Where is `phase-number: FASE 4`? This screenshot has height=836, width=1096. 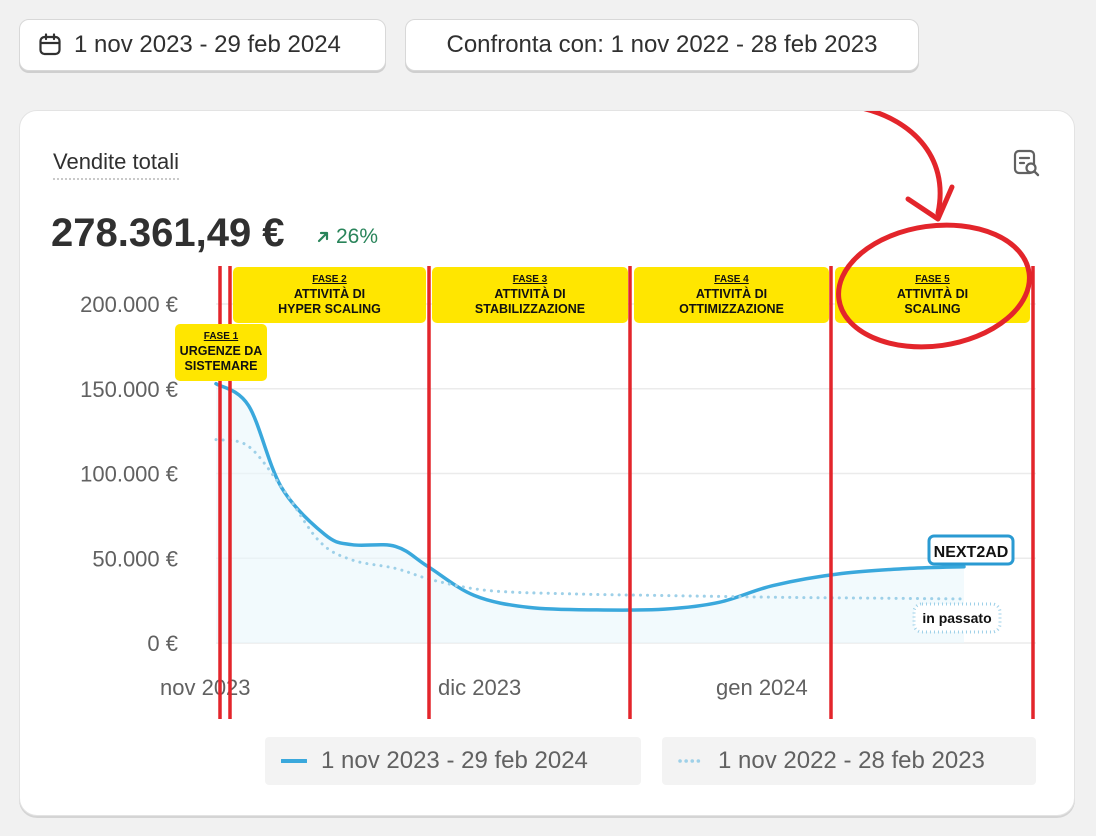 phase-number: FASE 4 is located at coordinates (731, 279).